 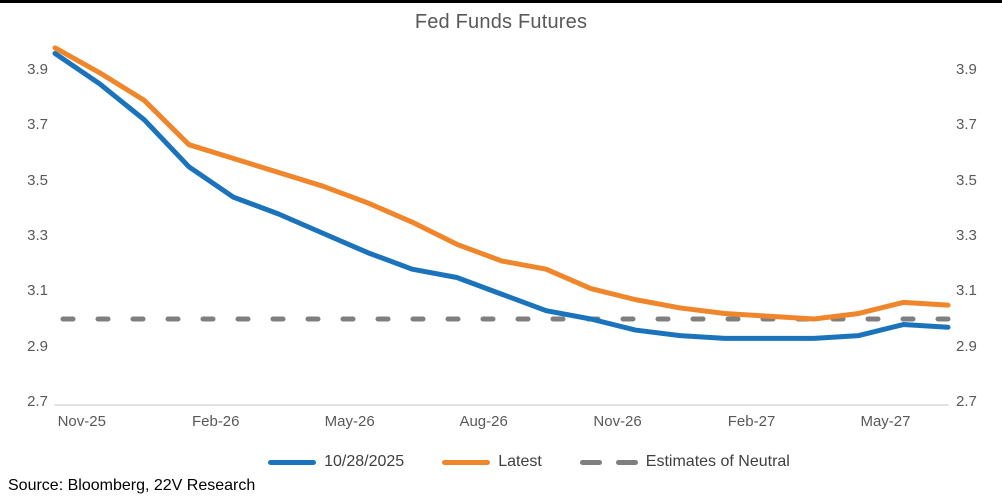 What do you see at coordinates (37, 401) in the screenshot?
I see `y-tick-label-left: 2.7` at bounding box center [37, 401].